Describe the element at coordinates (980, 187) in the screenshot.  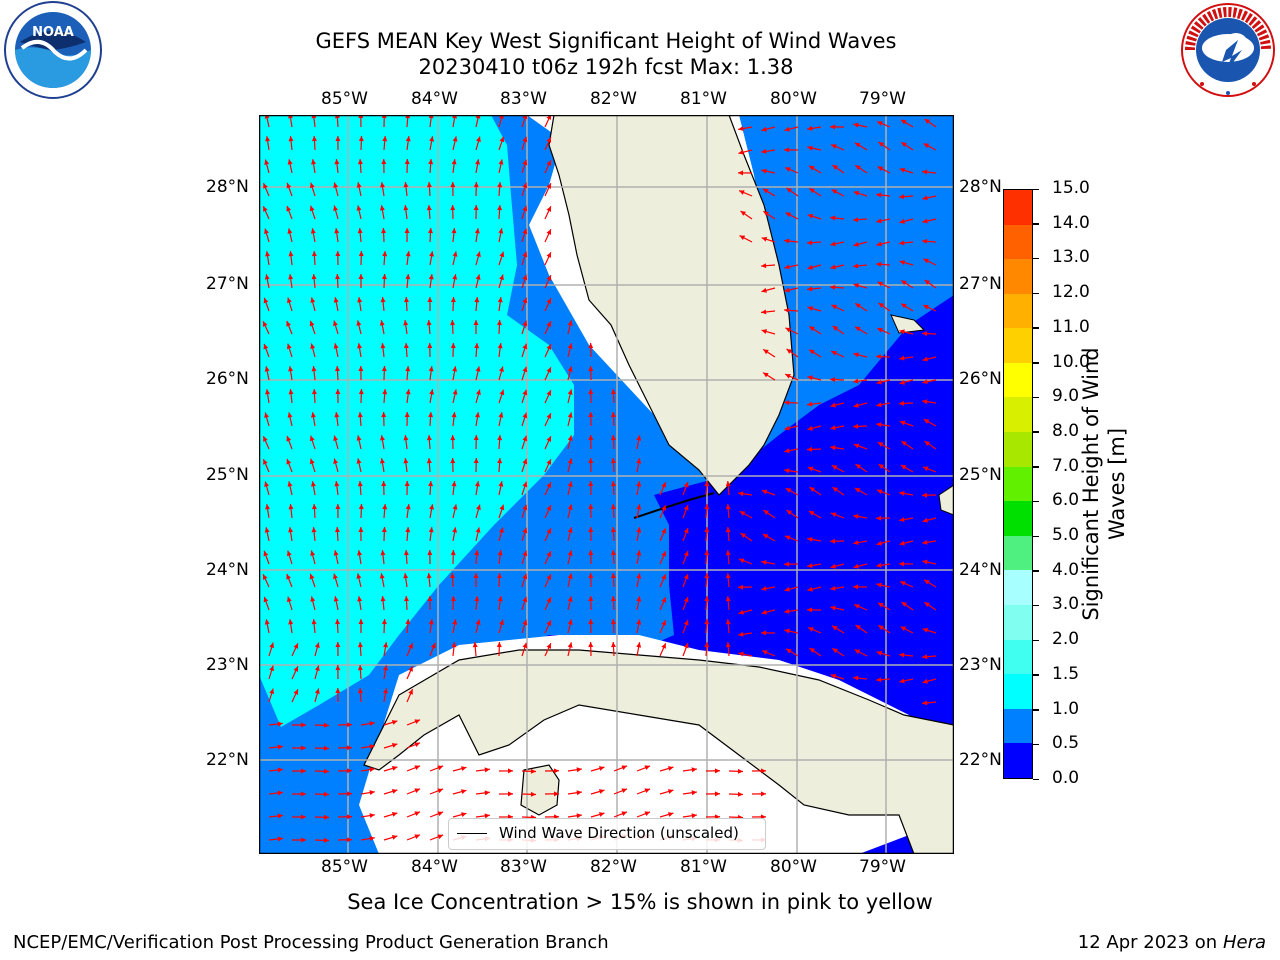
I see `lat-label: 28°N` at that location.